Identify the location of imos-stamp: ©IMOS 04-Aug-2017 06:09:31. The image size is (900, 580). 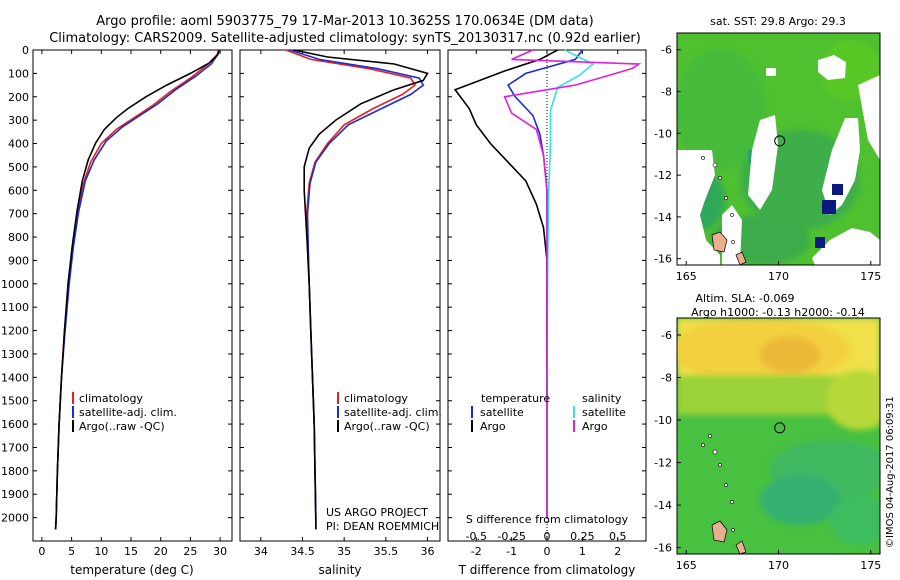
(890, 472).